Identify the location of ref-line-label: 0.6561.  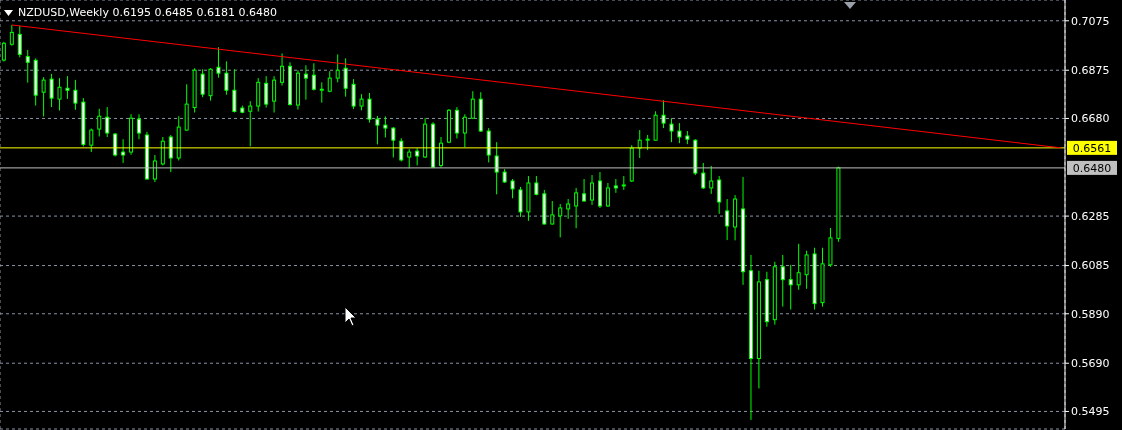
(1092, 148).